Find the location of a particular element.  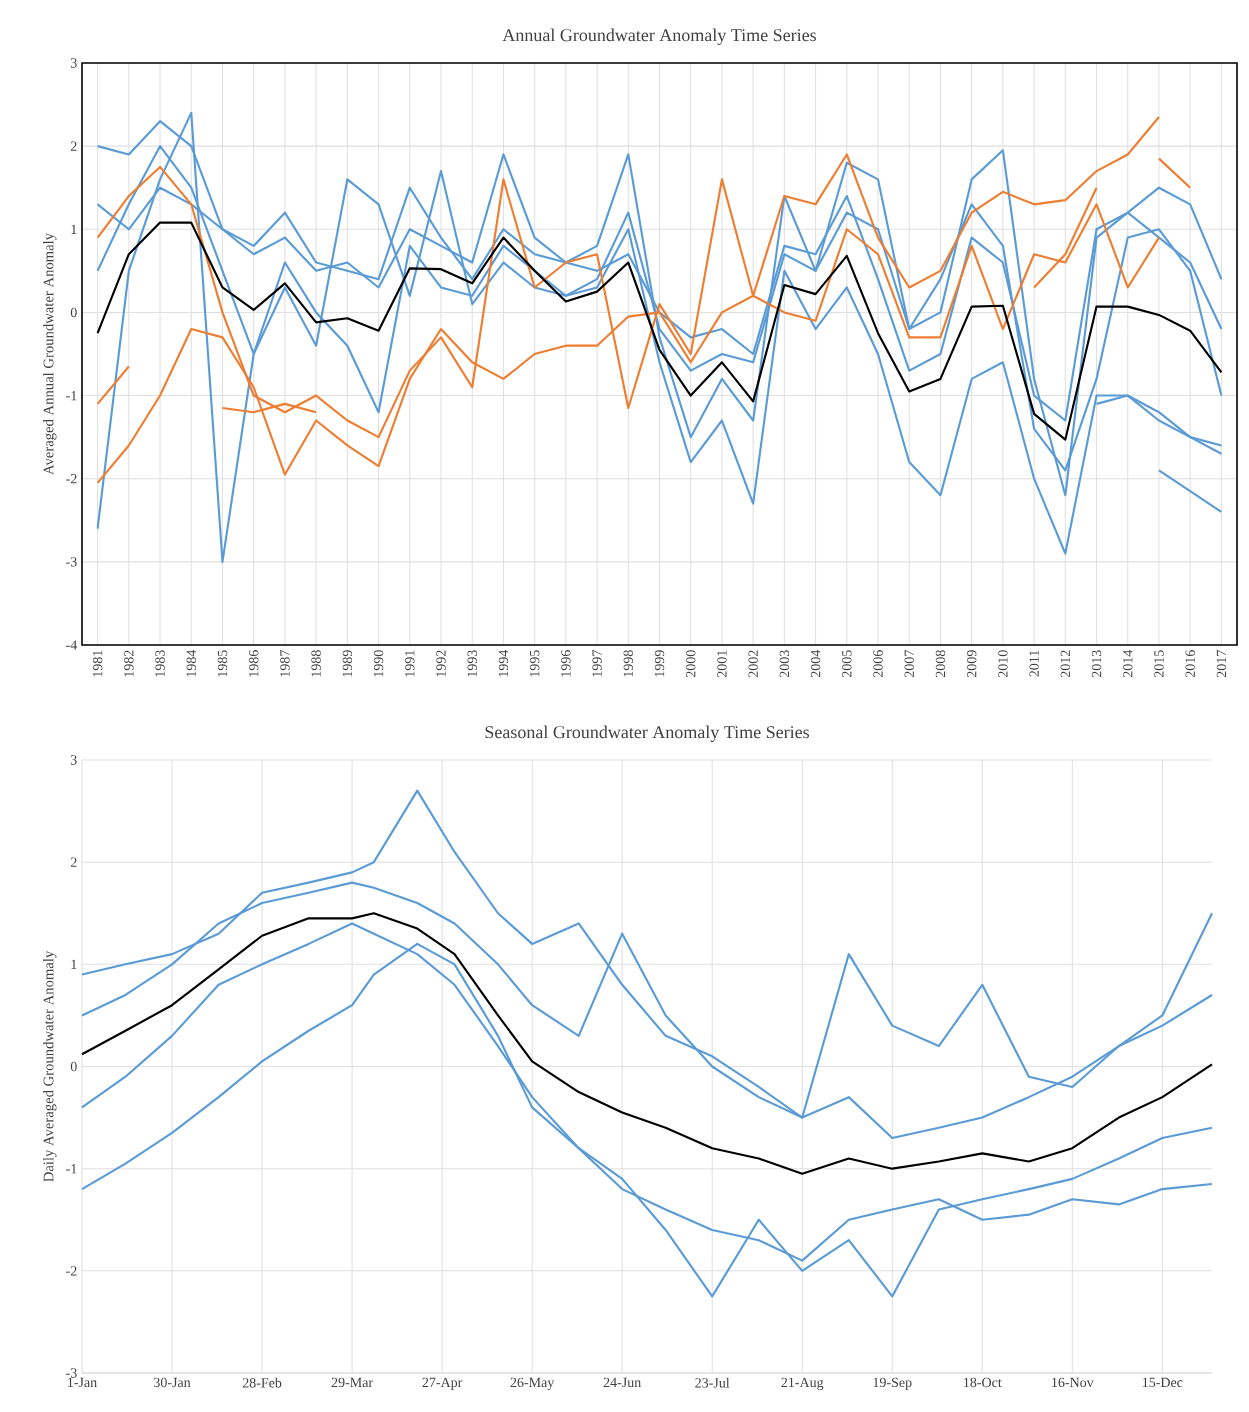

x-tick-label: 2017 is located at coordinates (1221, 664).